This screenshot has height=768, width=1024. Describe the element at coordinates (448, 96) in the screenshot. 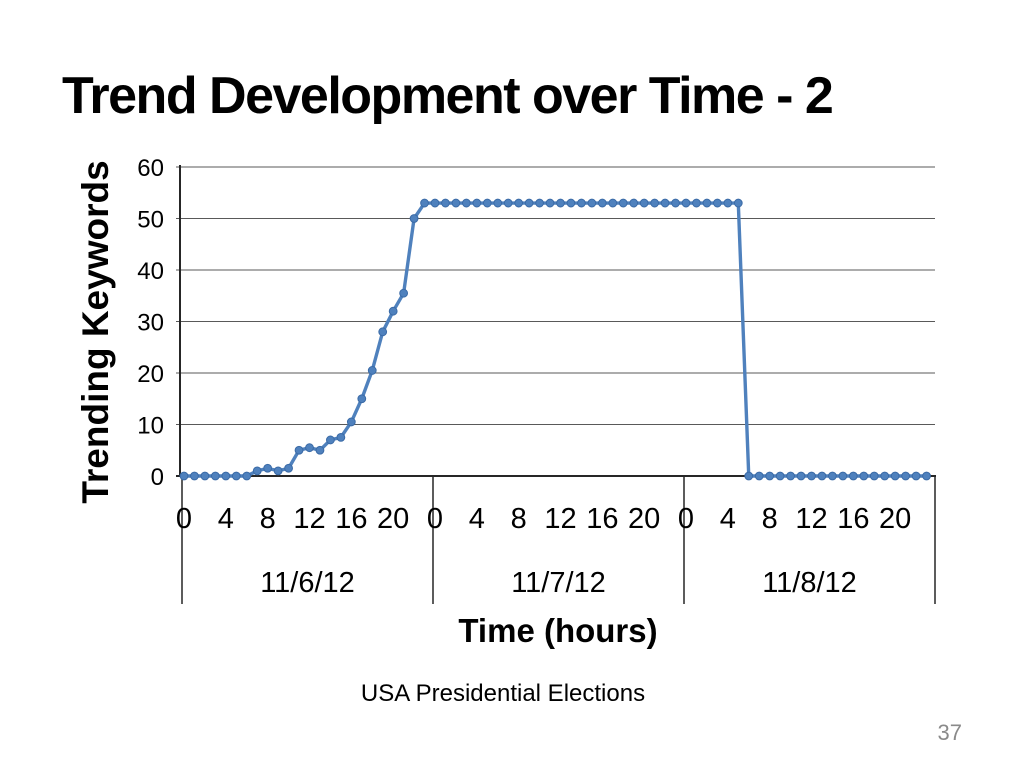

I see `slide-title: Trend Development over Time - 2` at that location.